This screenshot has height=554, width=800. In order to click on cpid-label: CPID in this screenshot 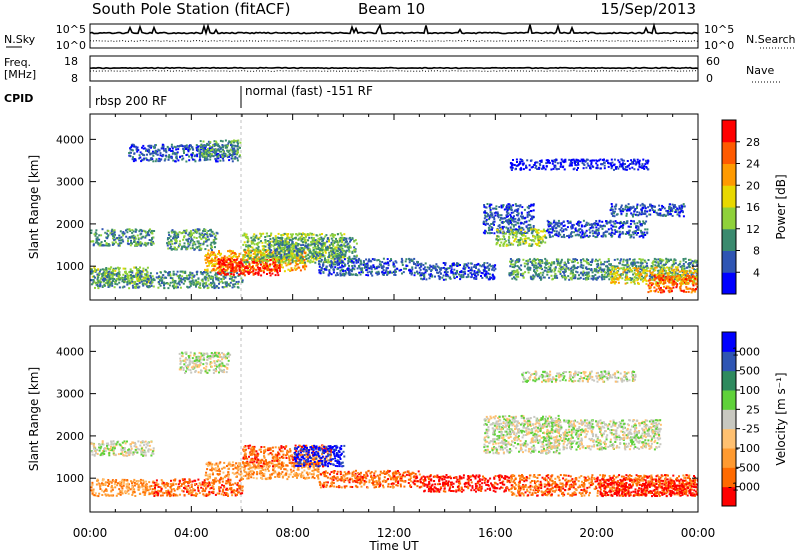, I will do `click(18, 98)`.